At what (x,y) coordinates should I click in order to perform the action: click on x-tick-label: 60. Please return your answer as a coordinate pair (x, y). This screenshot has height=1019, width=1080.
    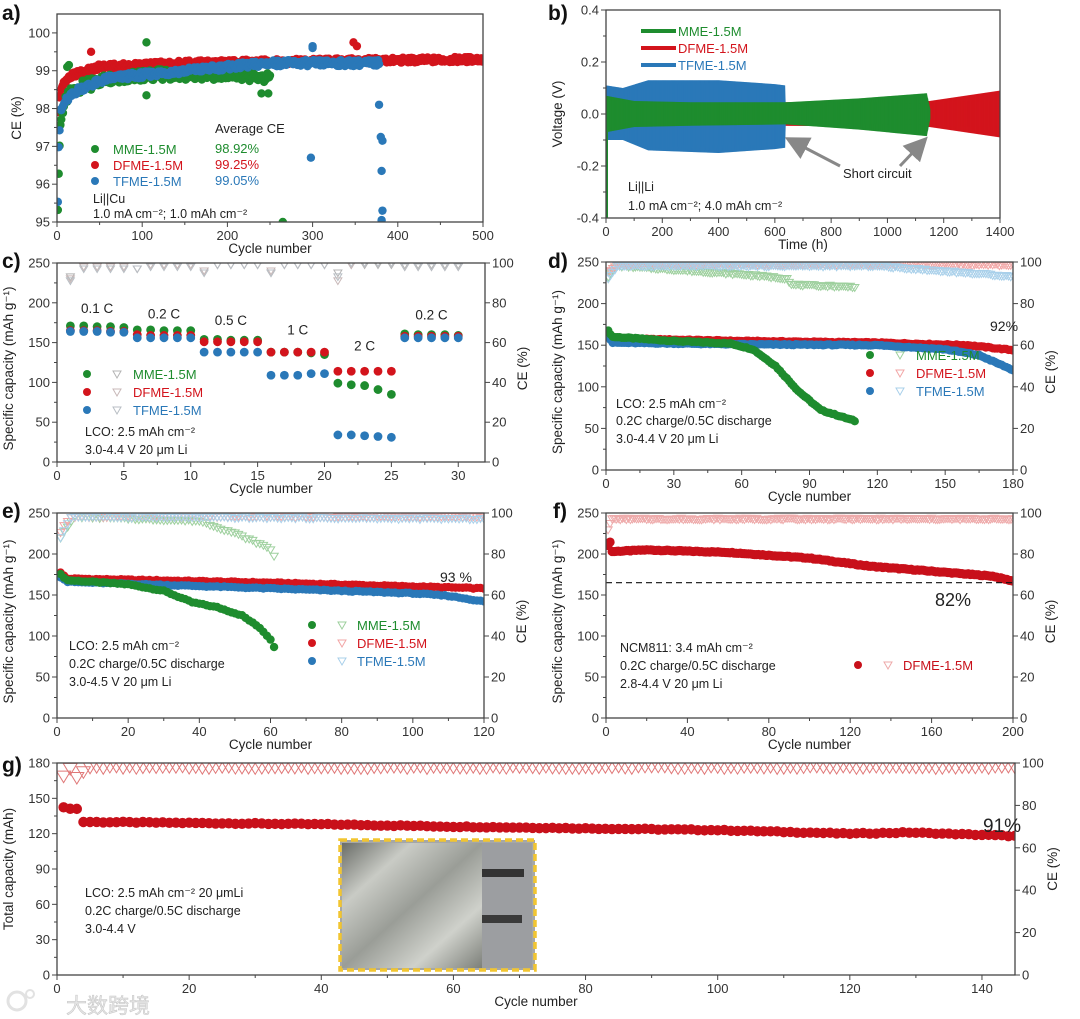
    Looking at the image, I should click on (741, 483).